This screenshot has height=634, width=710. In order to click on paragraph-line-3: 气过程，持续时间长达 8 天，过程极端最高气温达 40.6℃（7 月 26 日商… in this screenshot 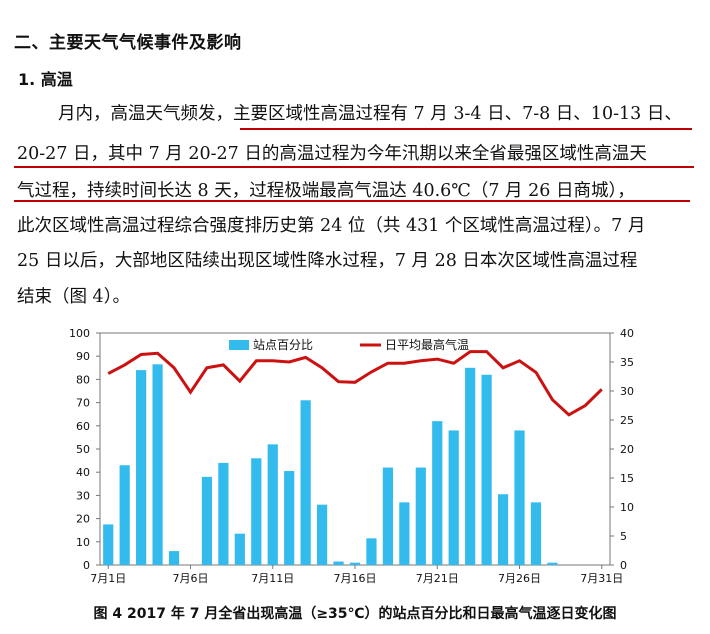, I will do `click(326, 191)`.